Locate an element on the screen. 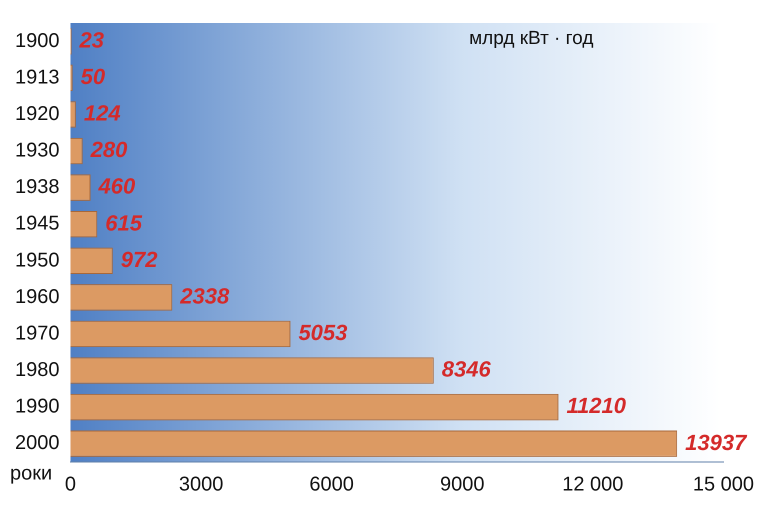 This screenshot has height=510, width=765. y-tick-label: 1950 is located at coordinates (37, 260).